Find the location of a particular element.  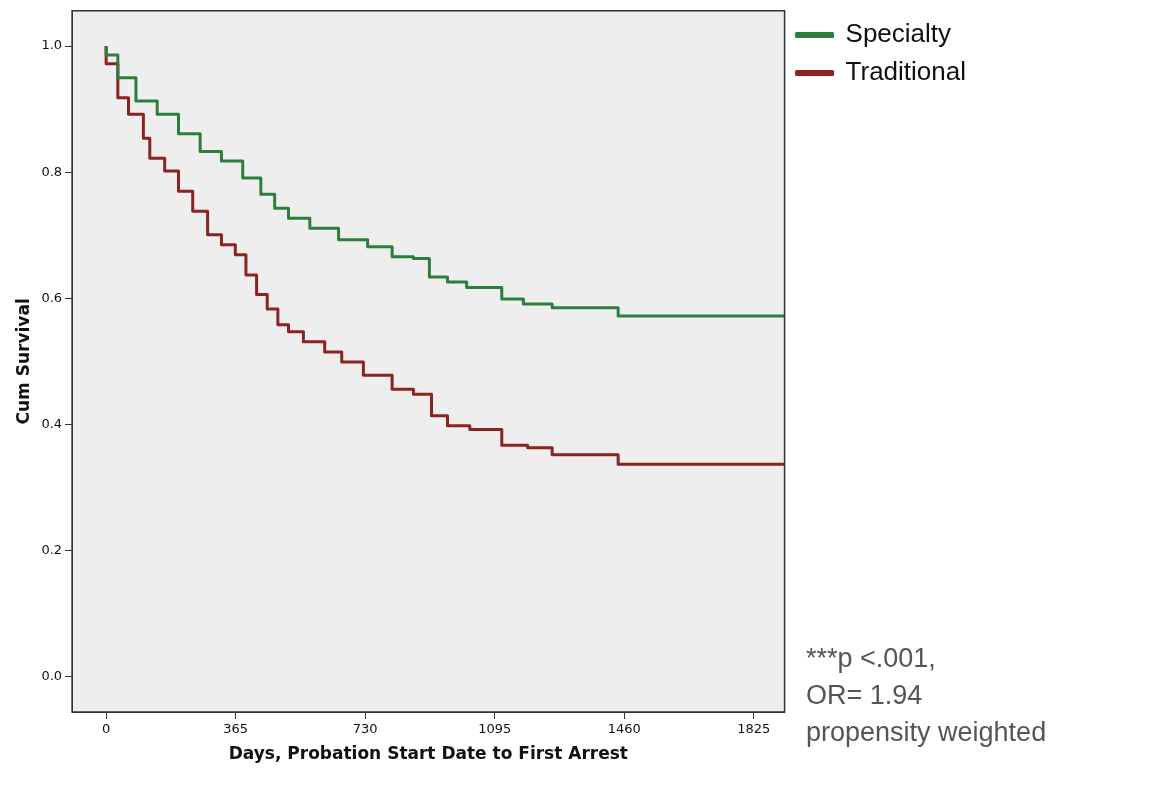

x-tick-label: 365 is located at coordinates (236, 729).